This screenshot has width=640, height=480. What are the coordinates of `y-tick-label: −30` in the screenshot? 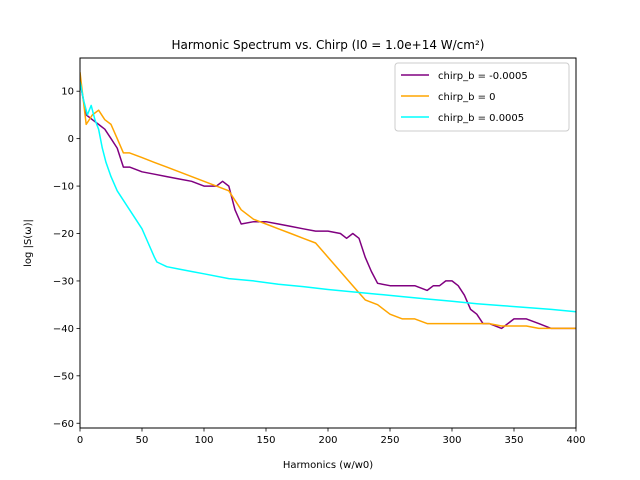 It's located at (63, 281).